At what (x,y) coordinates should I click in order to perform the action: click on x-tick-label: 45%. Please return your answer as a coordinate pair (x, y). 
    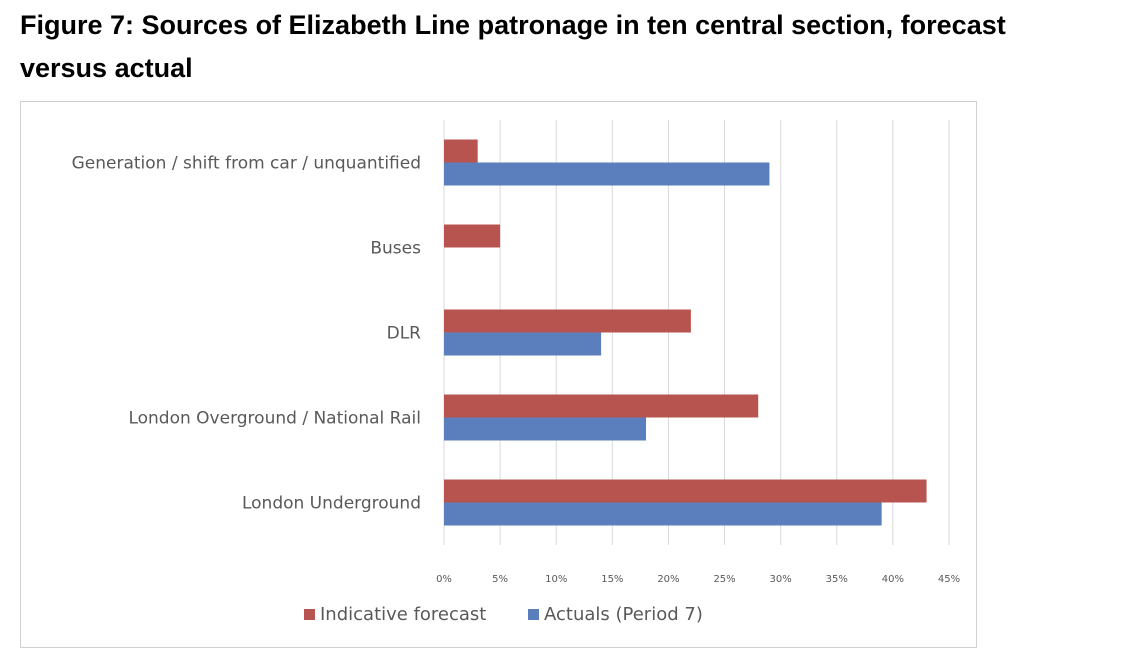
    Looking at the image, I should click on (949, 579).